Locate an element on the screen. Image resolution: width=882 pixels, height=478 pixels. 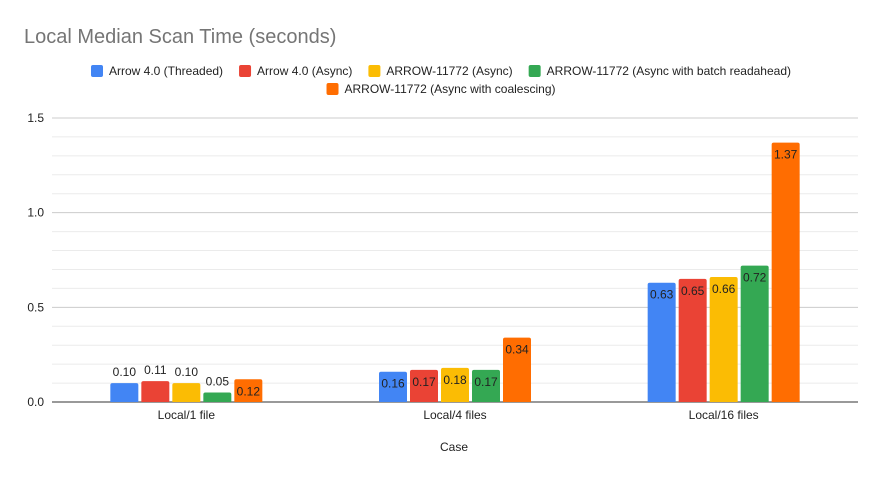
bar-data-label: 0.12 is located at coordinates (249, 391).